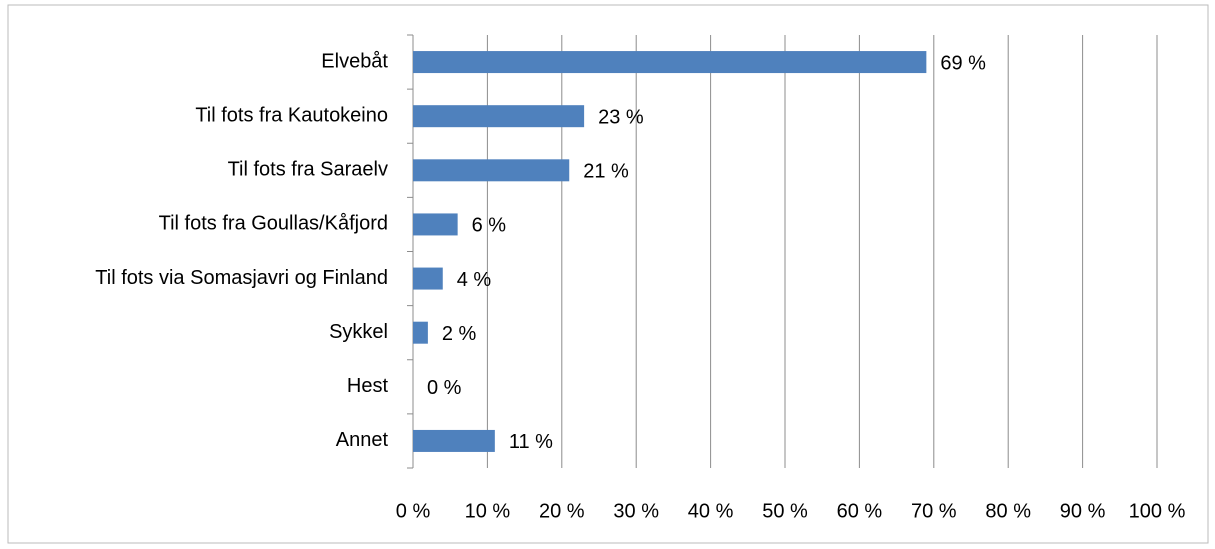  Describe the element at coordinates (474, 280) in the screenshot. I see `value-label: 4 %` at that location.